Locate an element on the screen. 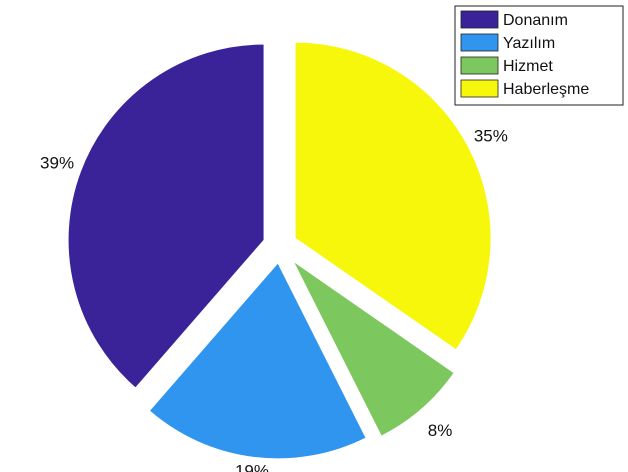  slice-label-0: 39% is located at coordinates (57, 163).